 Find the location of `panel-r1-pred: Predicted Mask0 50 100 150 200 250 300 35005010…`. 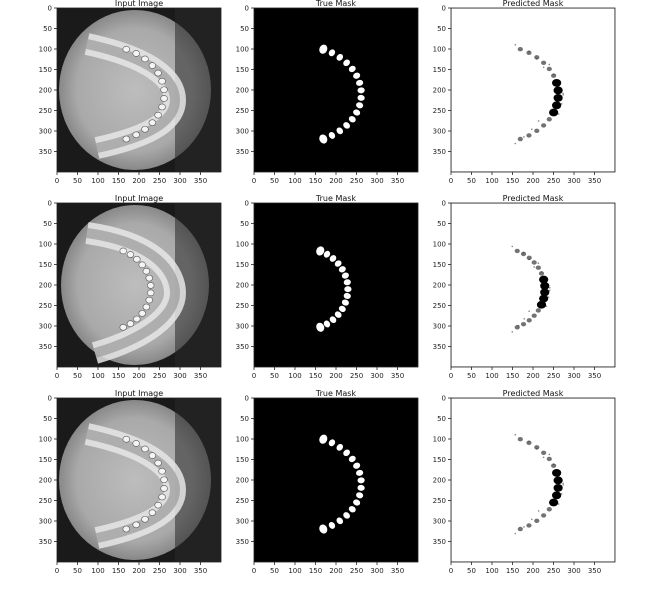

panel-r1-pred: Predicted Mask0 50 100 150 200 250 300 35005010… is located at coordinates (524, 92).